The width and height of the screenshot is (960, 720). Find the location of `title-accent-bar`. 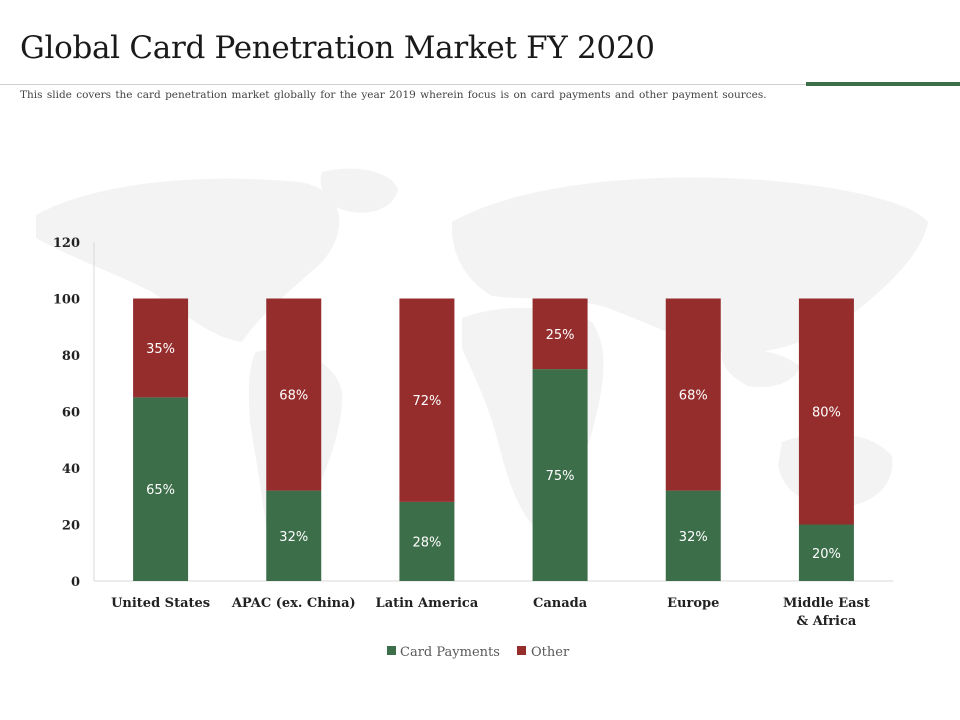

title-accent-bar is located at coordinates (883, 84).